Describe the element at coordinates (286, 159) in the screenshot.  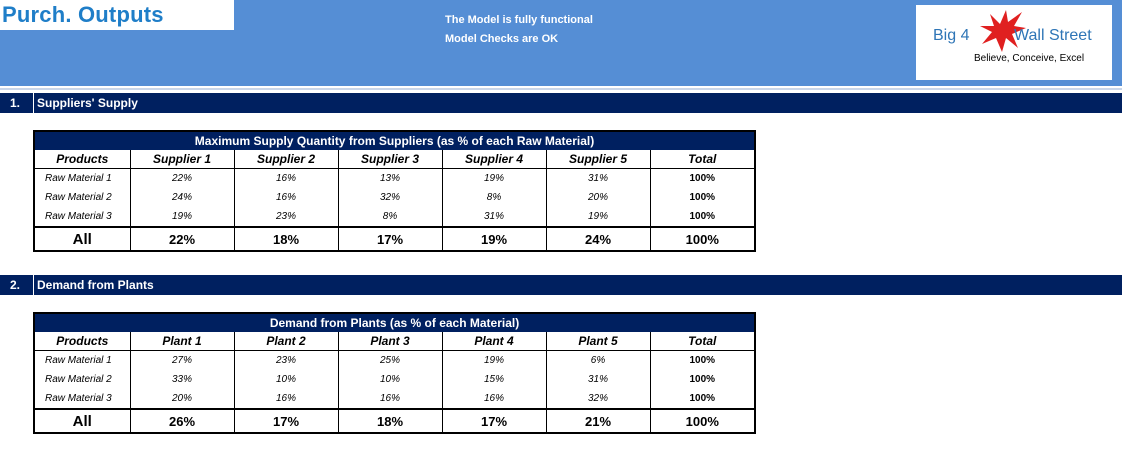
I see `column-header: Supplier 2` at that location.